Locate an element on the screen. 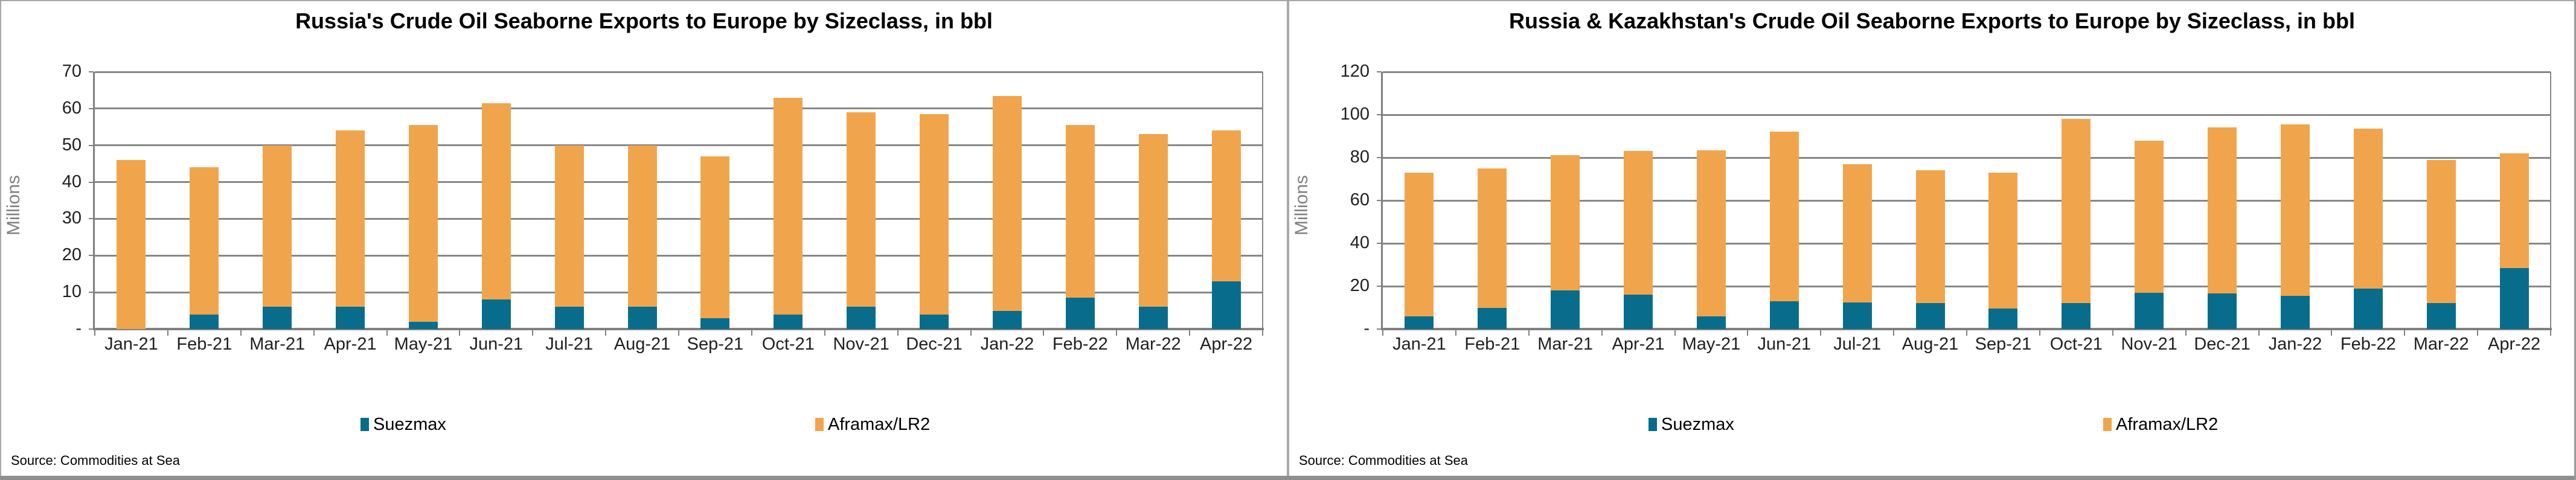 This screenshot has width=2576, height=480. x-tick-label-apr-21: Apr-21 is located at coordinates (350, 344).